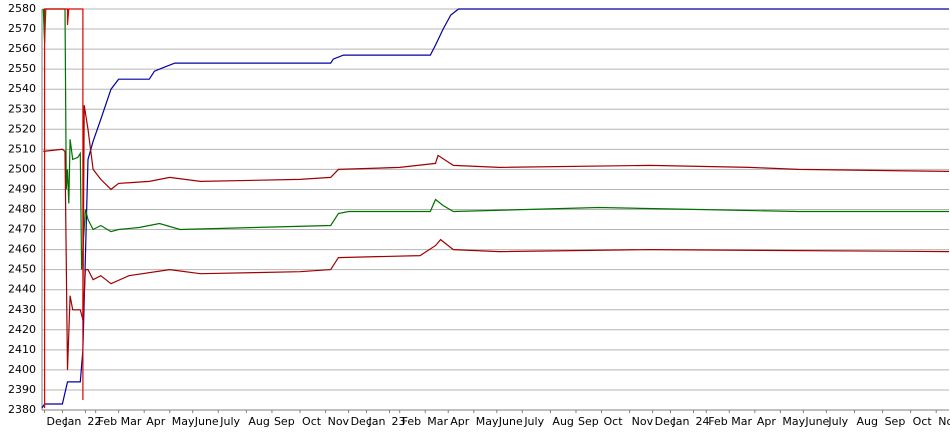  Describe the element at coordinates (22, 389) in the screenshot. I see `y-tick-label: 2390` at that location.